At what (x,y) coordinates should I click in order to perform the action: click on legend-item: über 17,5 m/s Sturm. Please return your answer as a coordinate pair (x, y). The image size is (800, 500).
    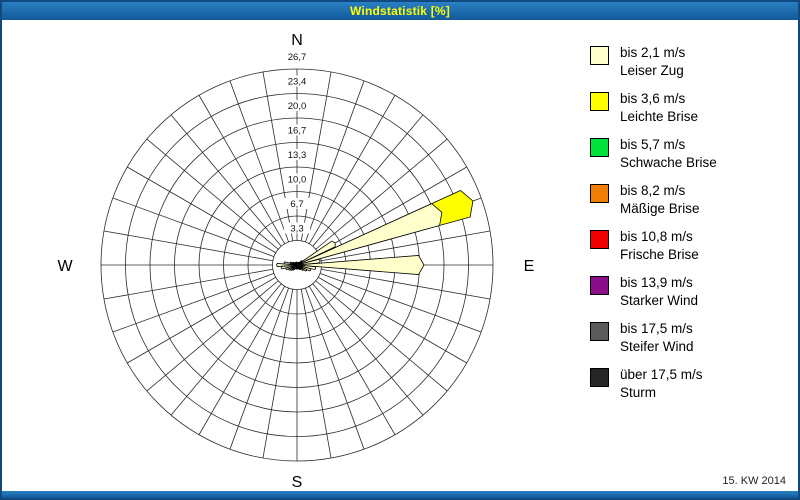
    Looking at the image, I should click on (653, 384).